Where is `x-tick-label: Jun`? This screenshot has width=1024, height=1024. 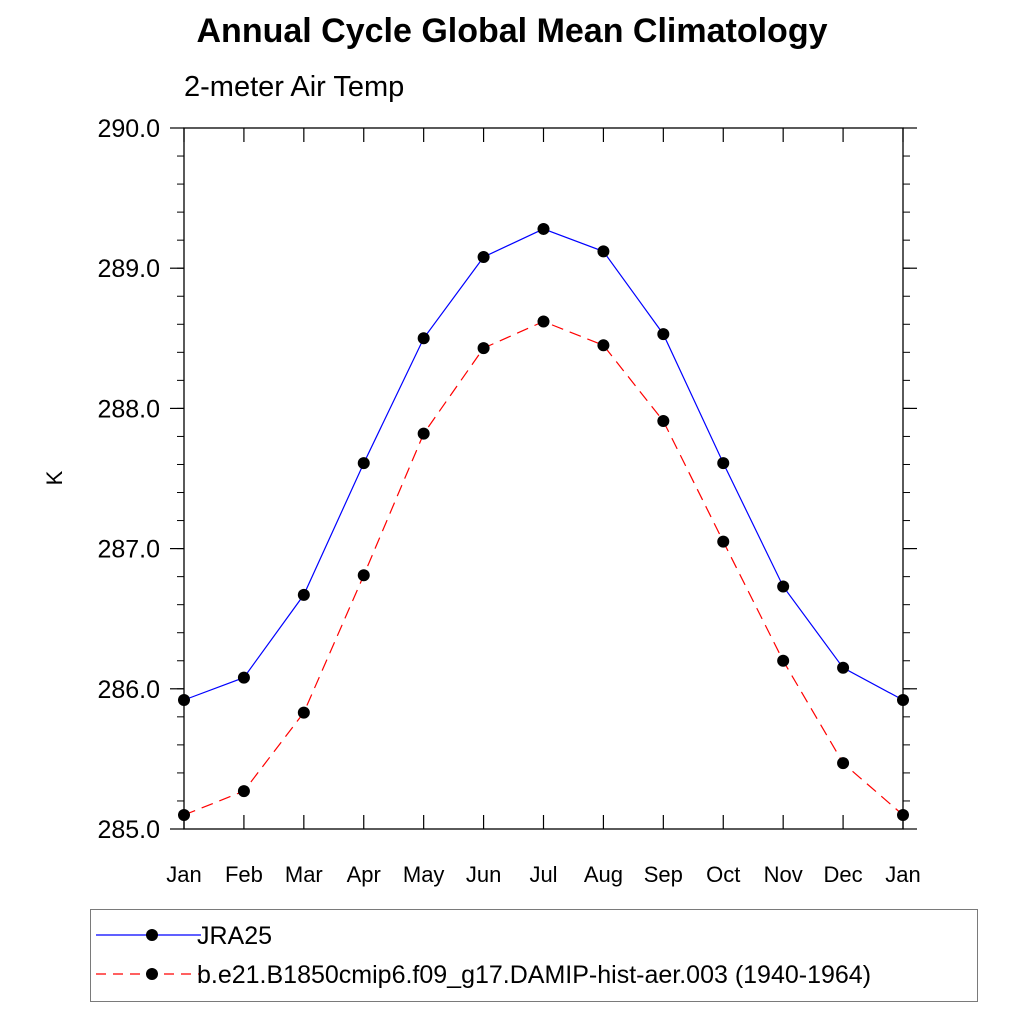 x-tick-label: Jun is located at coordinates (483, 874).